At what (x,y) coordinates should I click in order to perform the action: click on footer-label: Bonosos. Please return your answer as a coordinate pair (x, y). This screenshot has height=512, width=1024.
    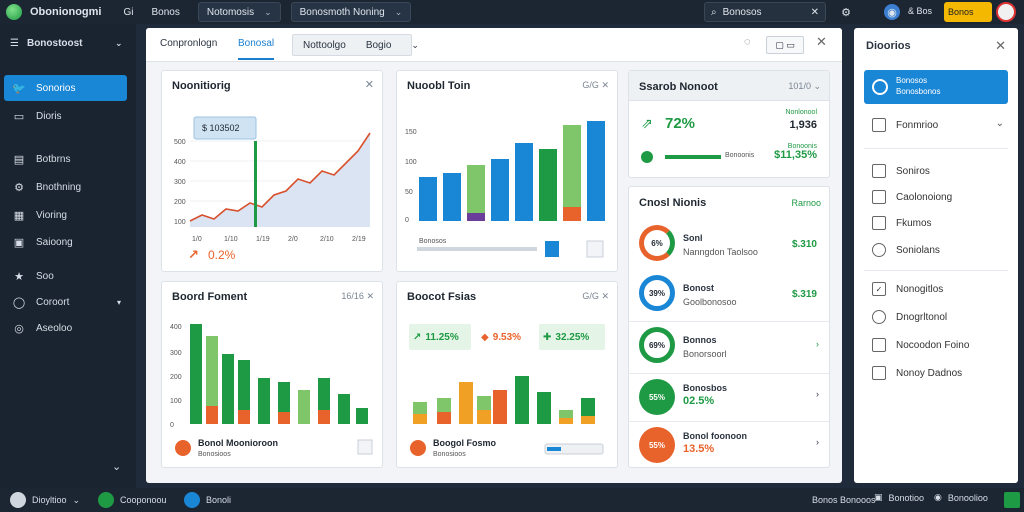
    Looking at the image, I should click on (433, 241).